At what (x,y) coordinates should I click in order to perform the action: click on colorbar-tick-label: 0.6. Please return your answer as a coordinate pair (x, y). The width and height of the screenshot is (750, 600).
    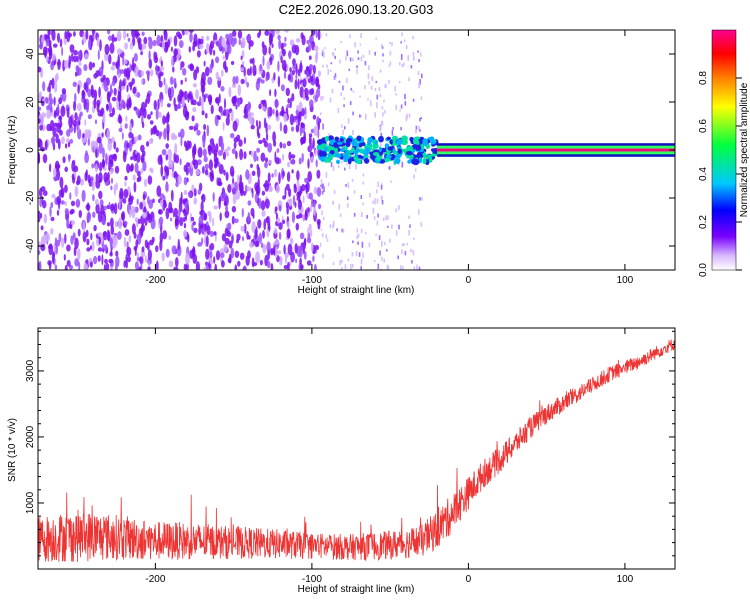
    Looking at the image, I should click on (703, 126).